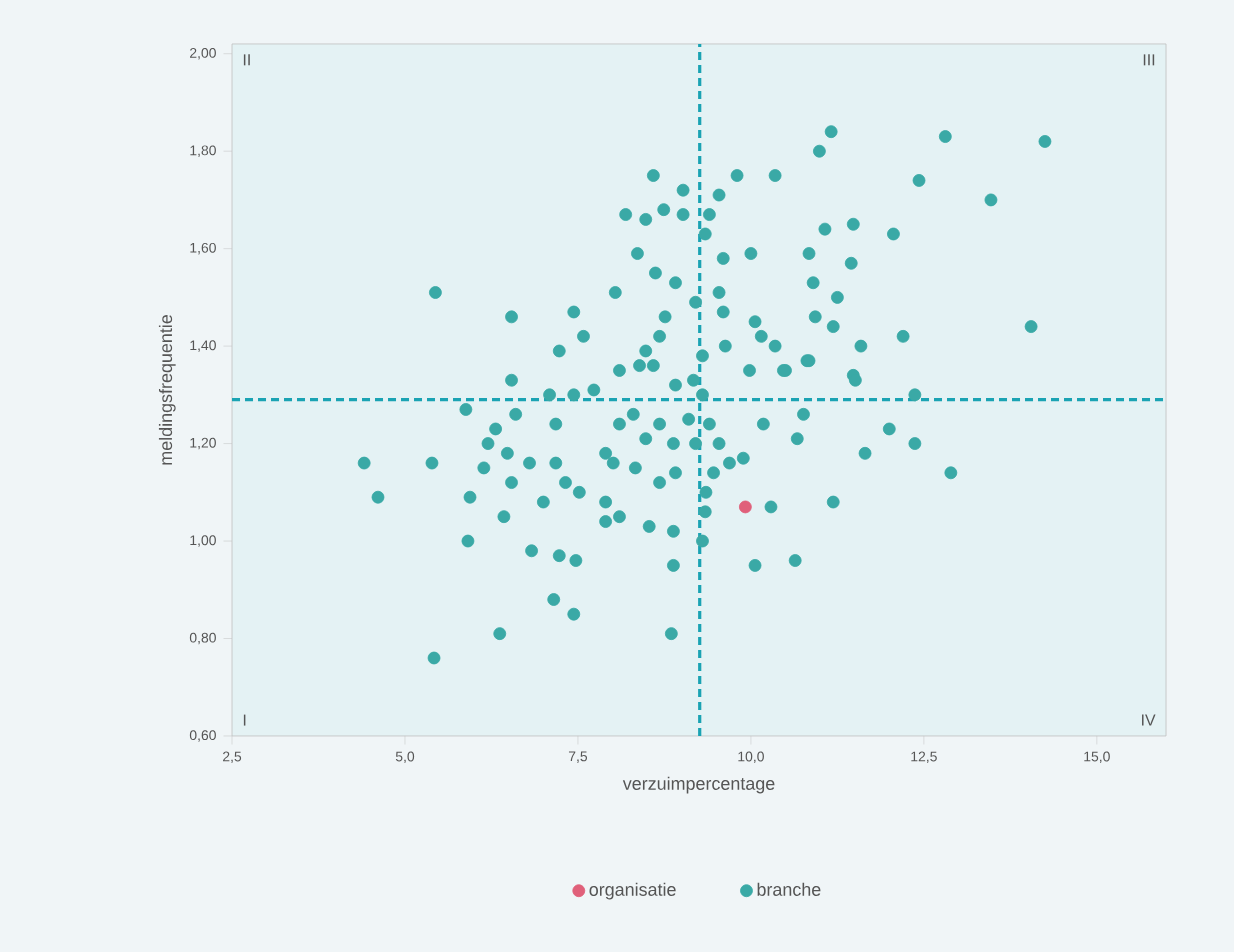  I want to click on legend-label: organisatie, so click(632, 891).